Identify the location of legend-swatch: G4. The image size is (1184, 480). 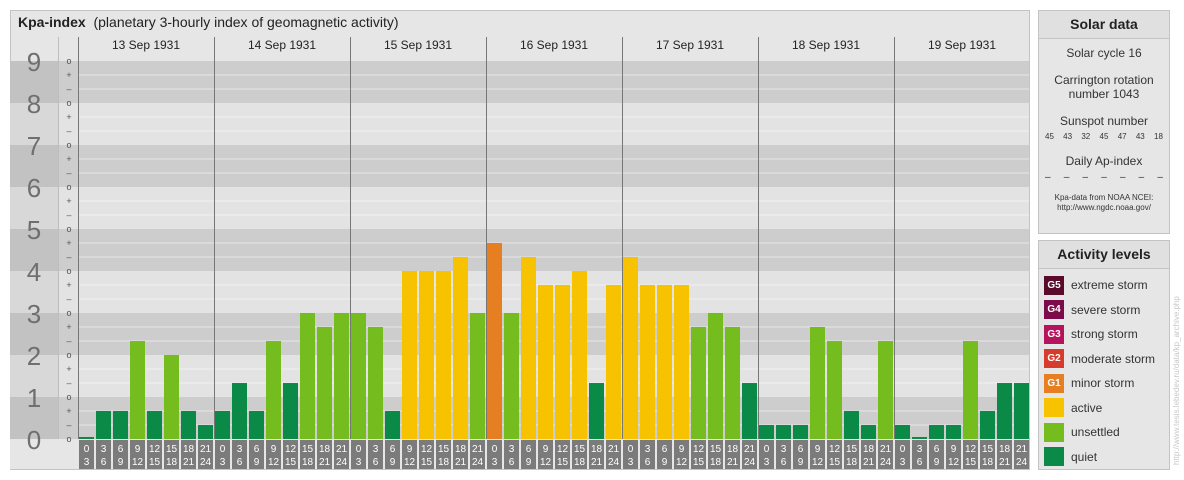
(1054, 310).